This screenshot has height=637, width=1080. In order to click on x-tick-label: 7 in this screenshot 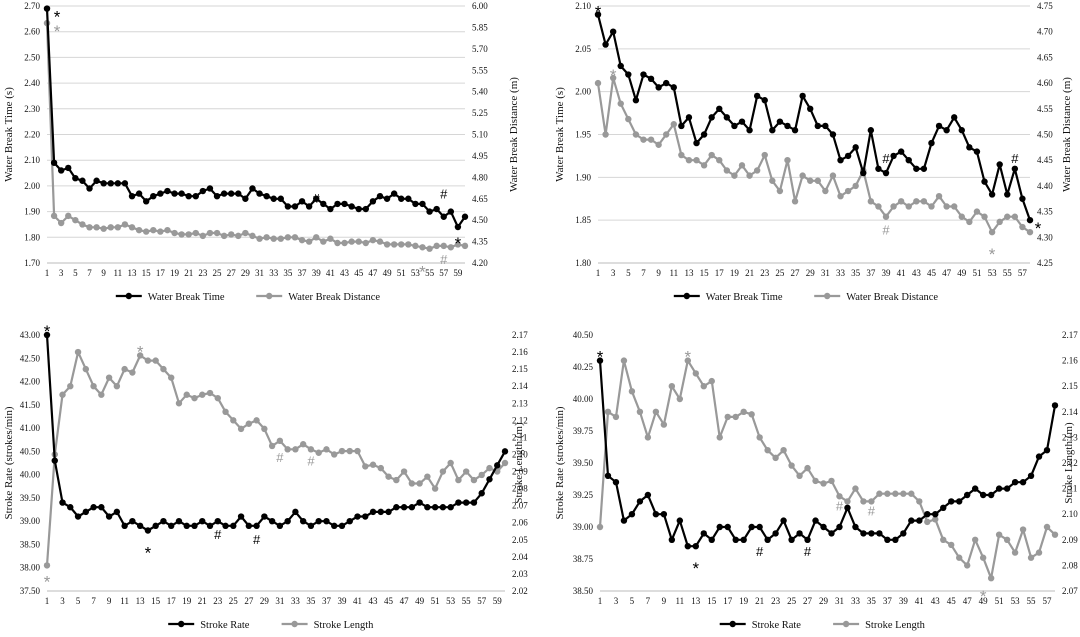, I will do `click(89, 273)`.